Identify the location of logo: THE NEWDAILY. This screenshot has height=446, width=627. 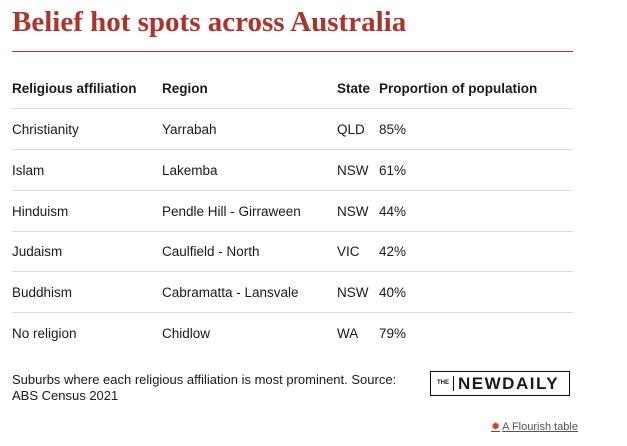
(500, 383).